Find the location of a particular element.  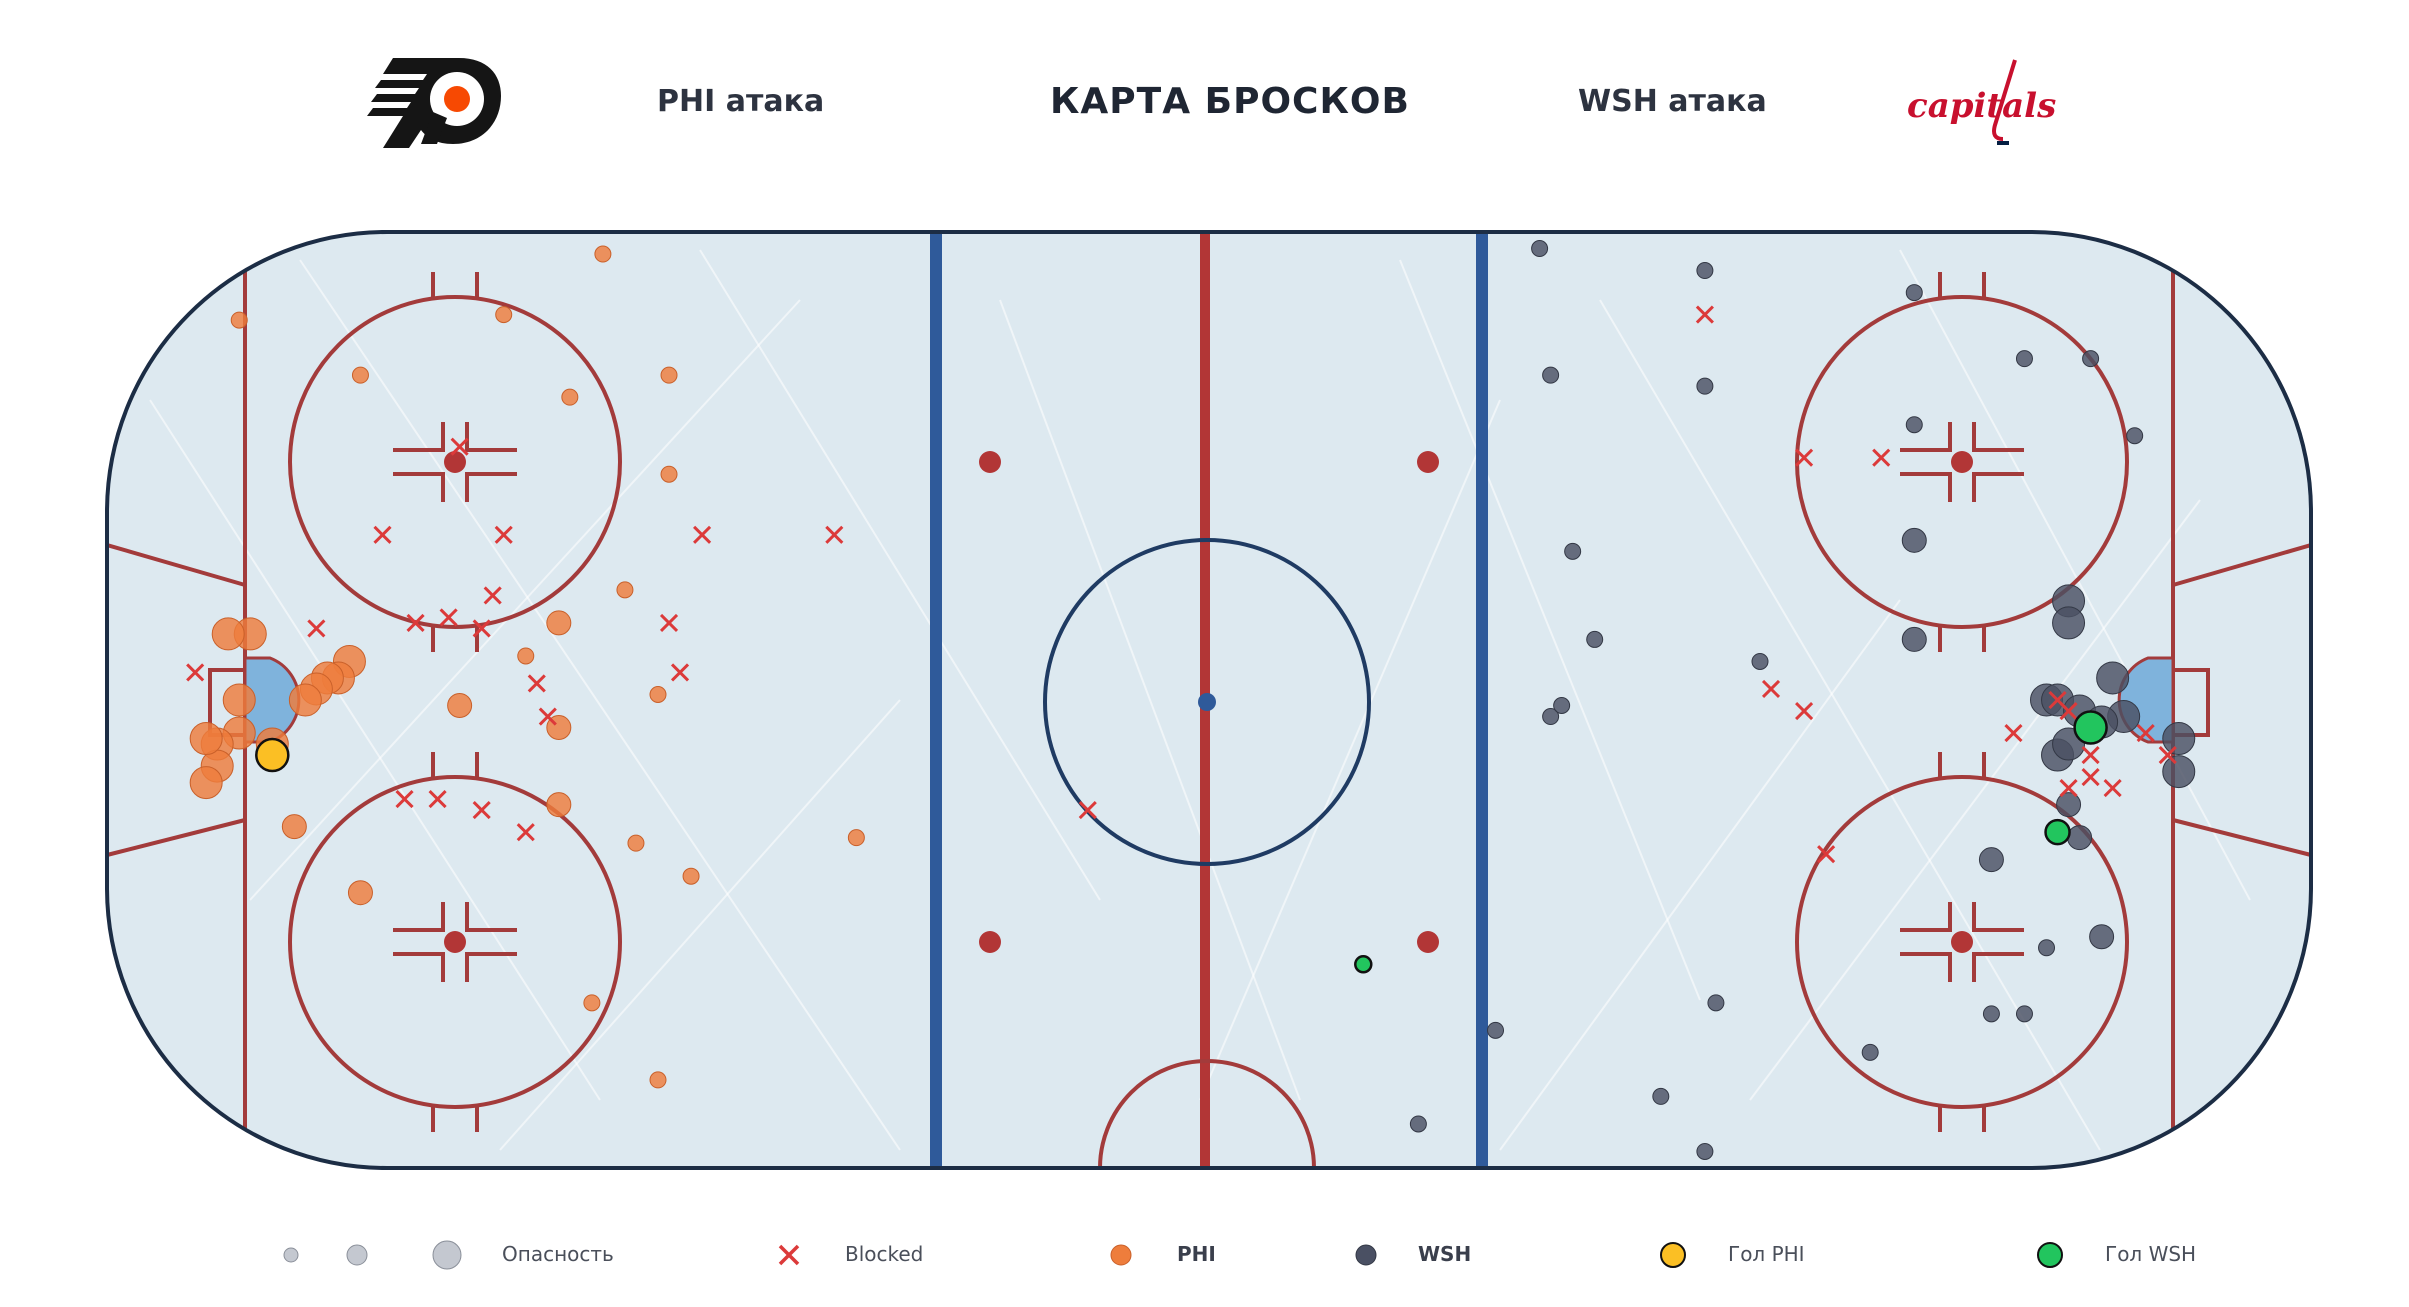

legend-wsh-marker is located at coordinates (1366, 1255).